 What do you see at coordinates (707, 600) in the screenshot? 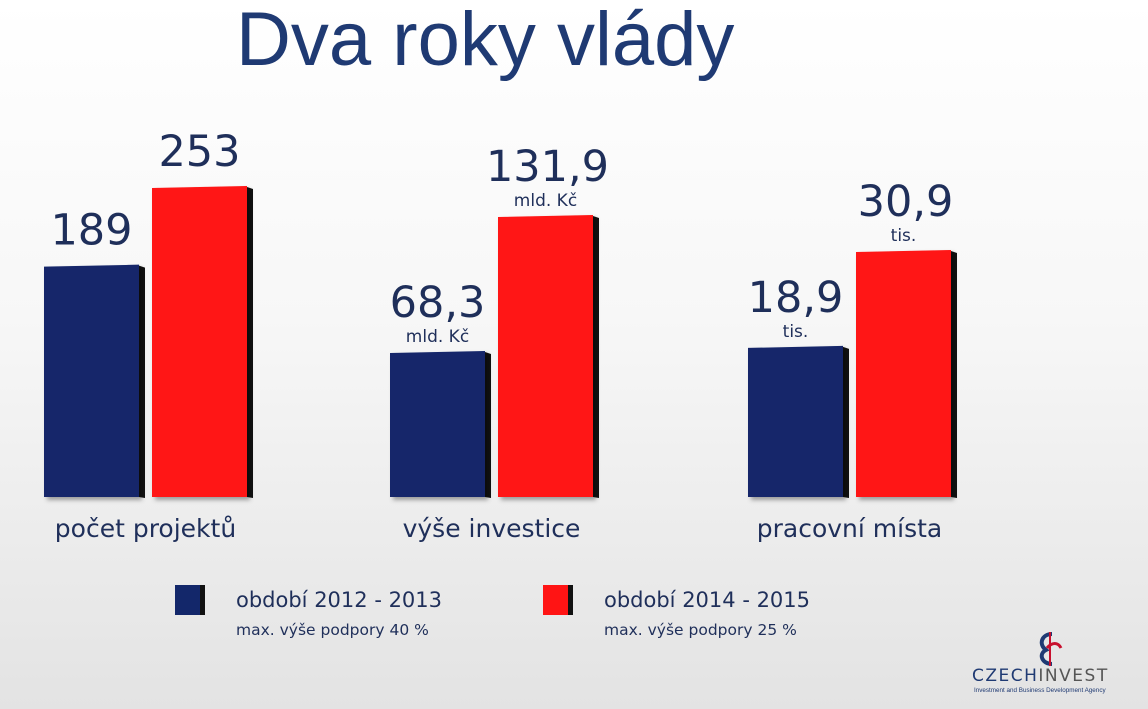
I see `legend-label: období 2014 - 2015` at bounding box center [707, 600].